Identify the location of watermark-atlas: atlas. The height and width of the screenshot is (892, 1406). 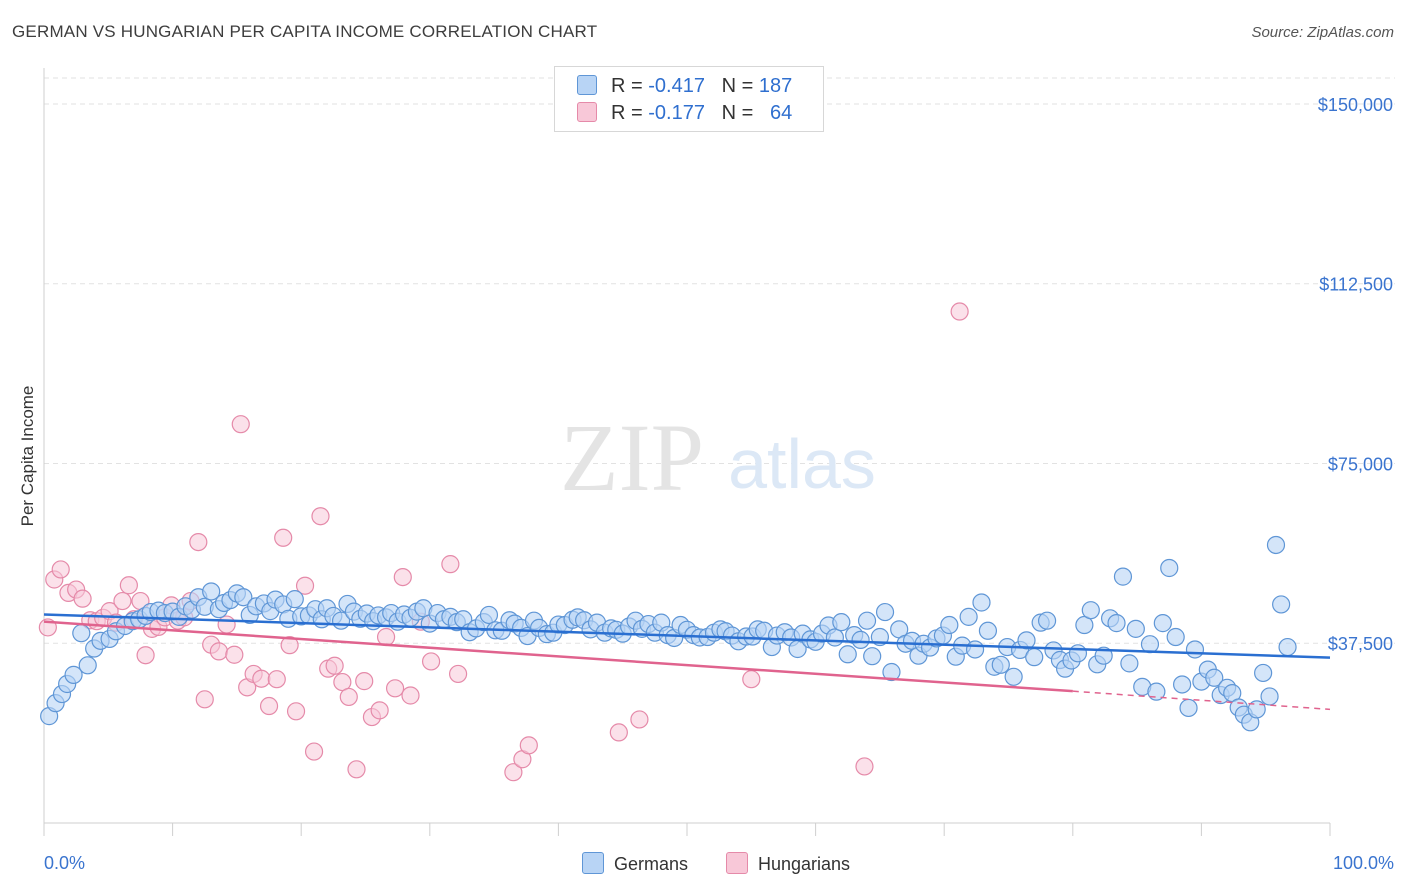
(802, 464).